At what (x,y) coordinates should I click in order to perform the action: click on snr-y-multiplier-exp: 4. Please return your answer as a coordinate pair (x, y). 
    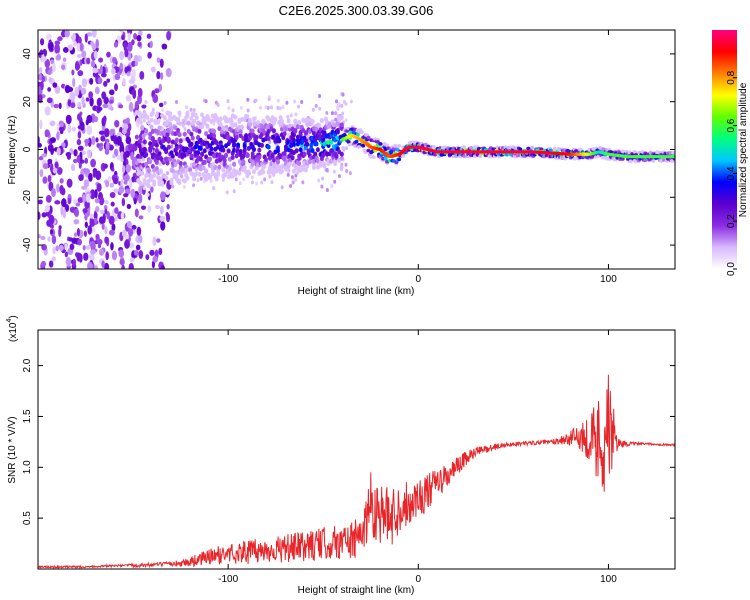
    Looking at the image, I should click on (9, 321).